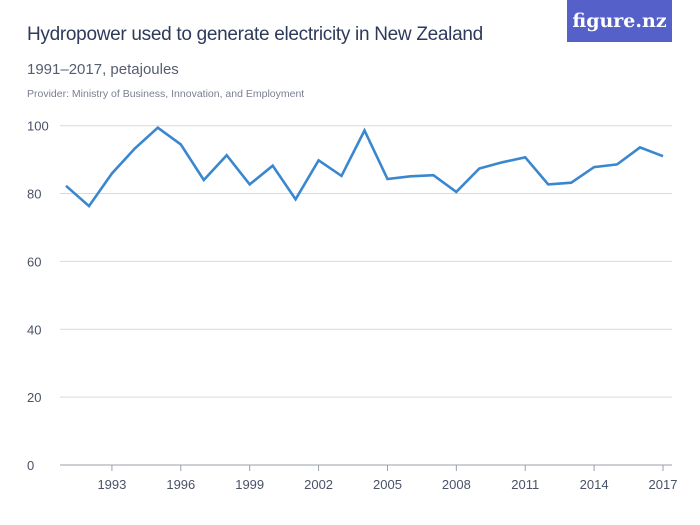 This screenshot has height=525, width=700. Describe the element at coordinates (456, 484) in the screenshot. I see `x-tick-label: 2008` at that location.